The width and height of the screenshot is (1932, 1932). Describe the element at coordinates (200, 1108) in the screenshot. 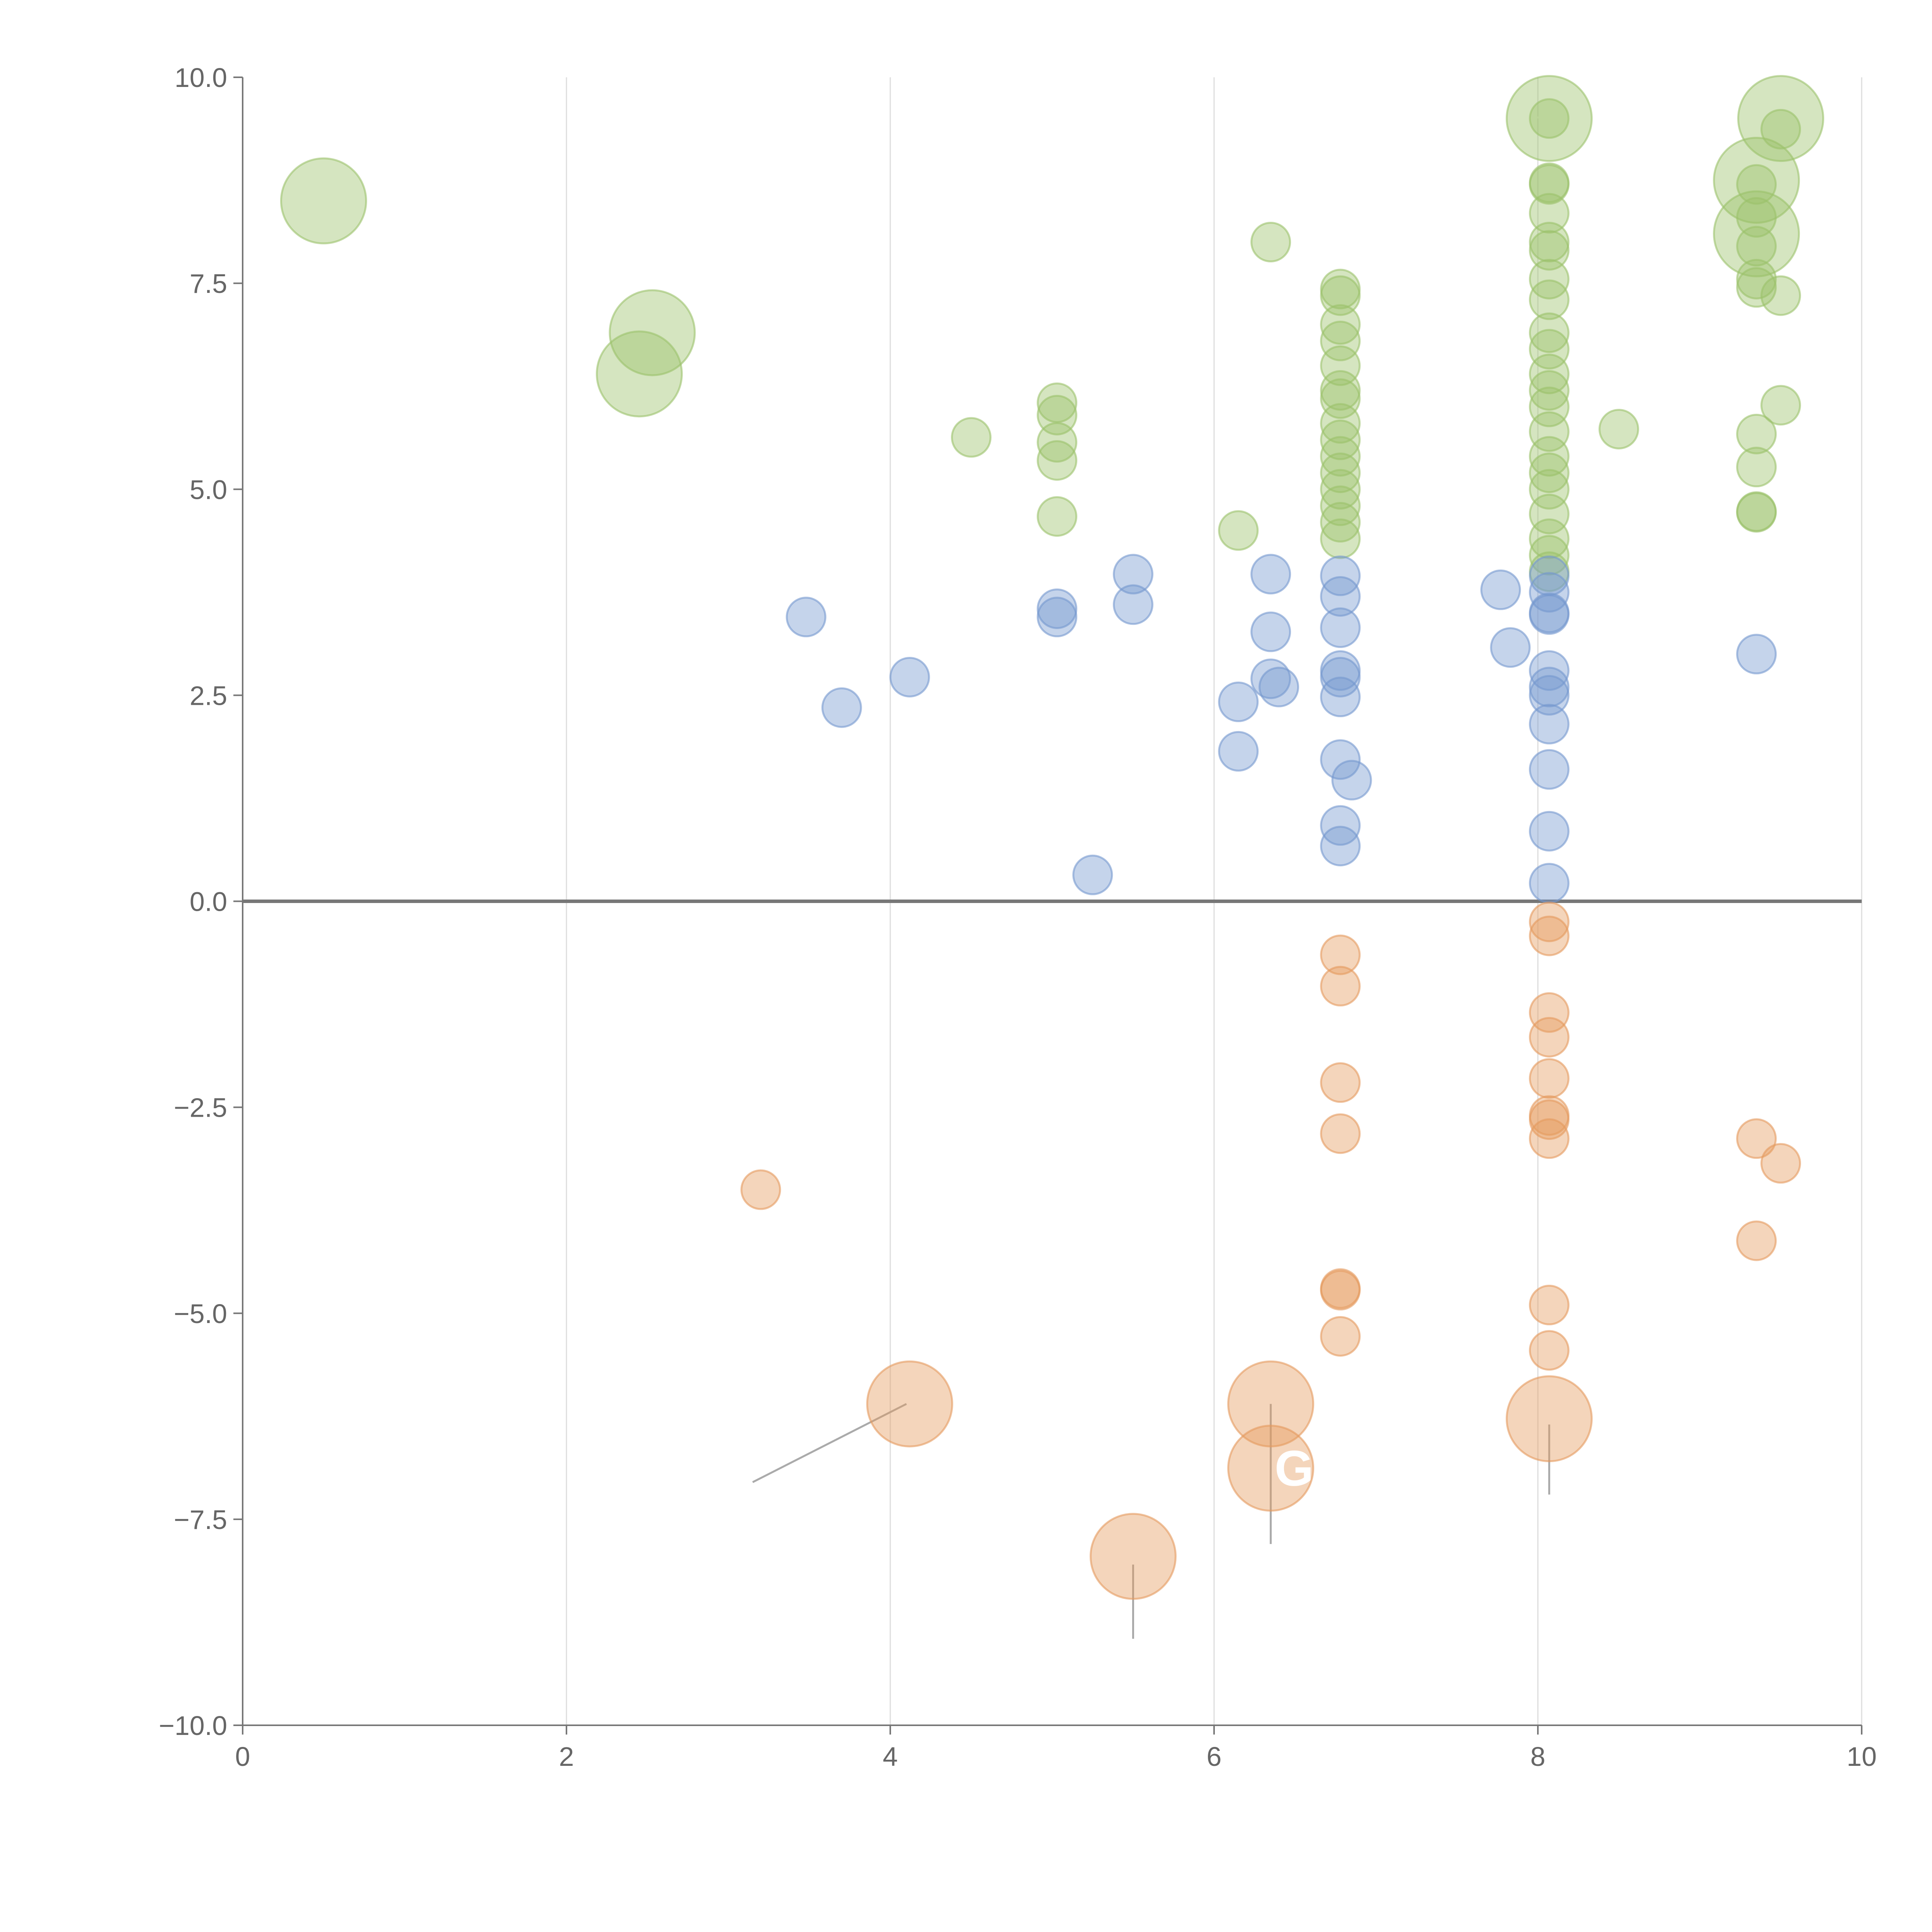

I see `y-tick-label: −2.5` at that location.